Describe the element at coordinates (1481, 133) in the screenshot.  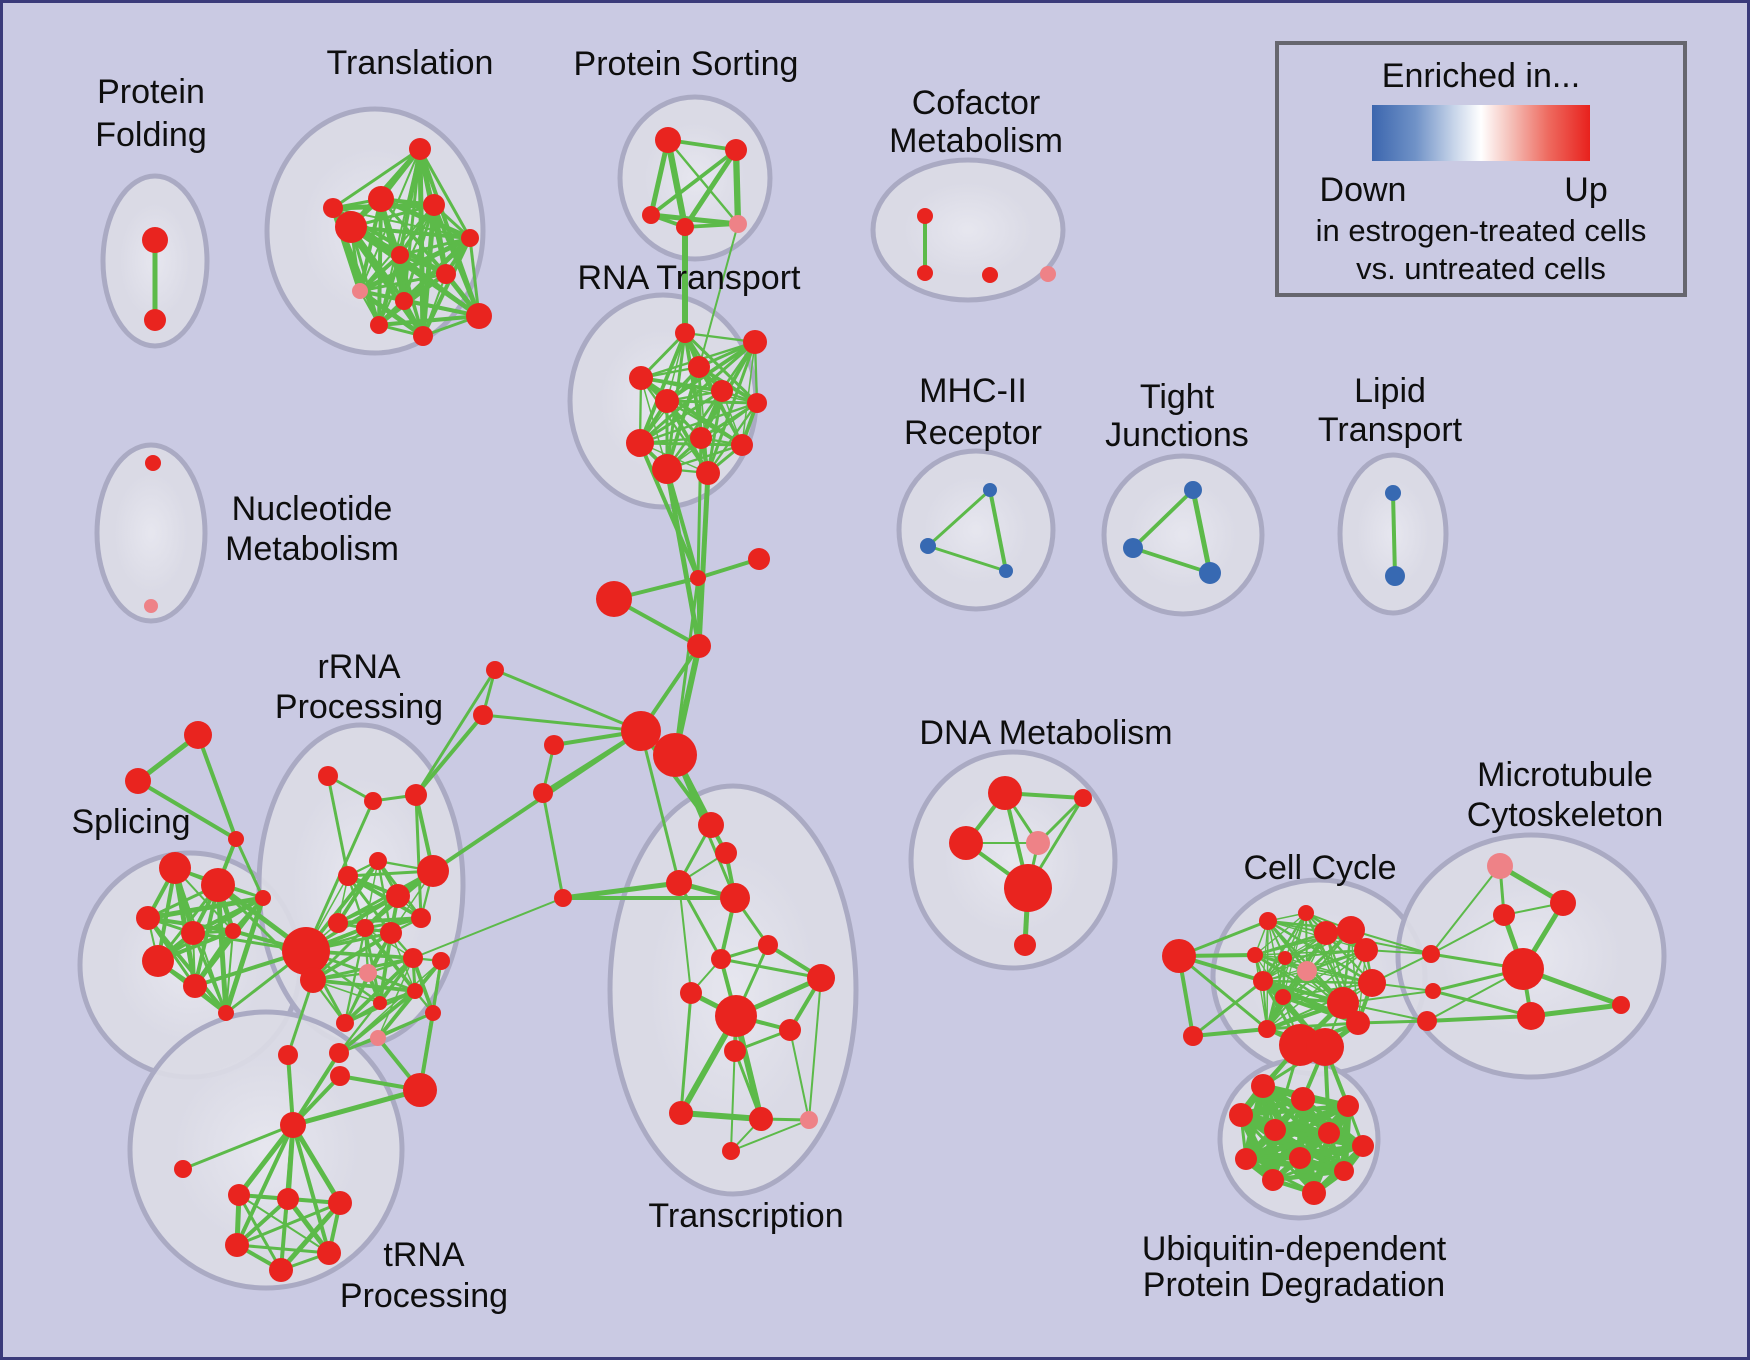
I see `legend-gradient-bar` at that location.